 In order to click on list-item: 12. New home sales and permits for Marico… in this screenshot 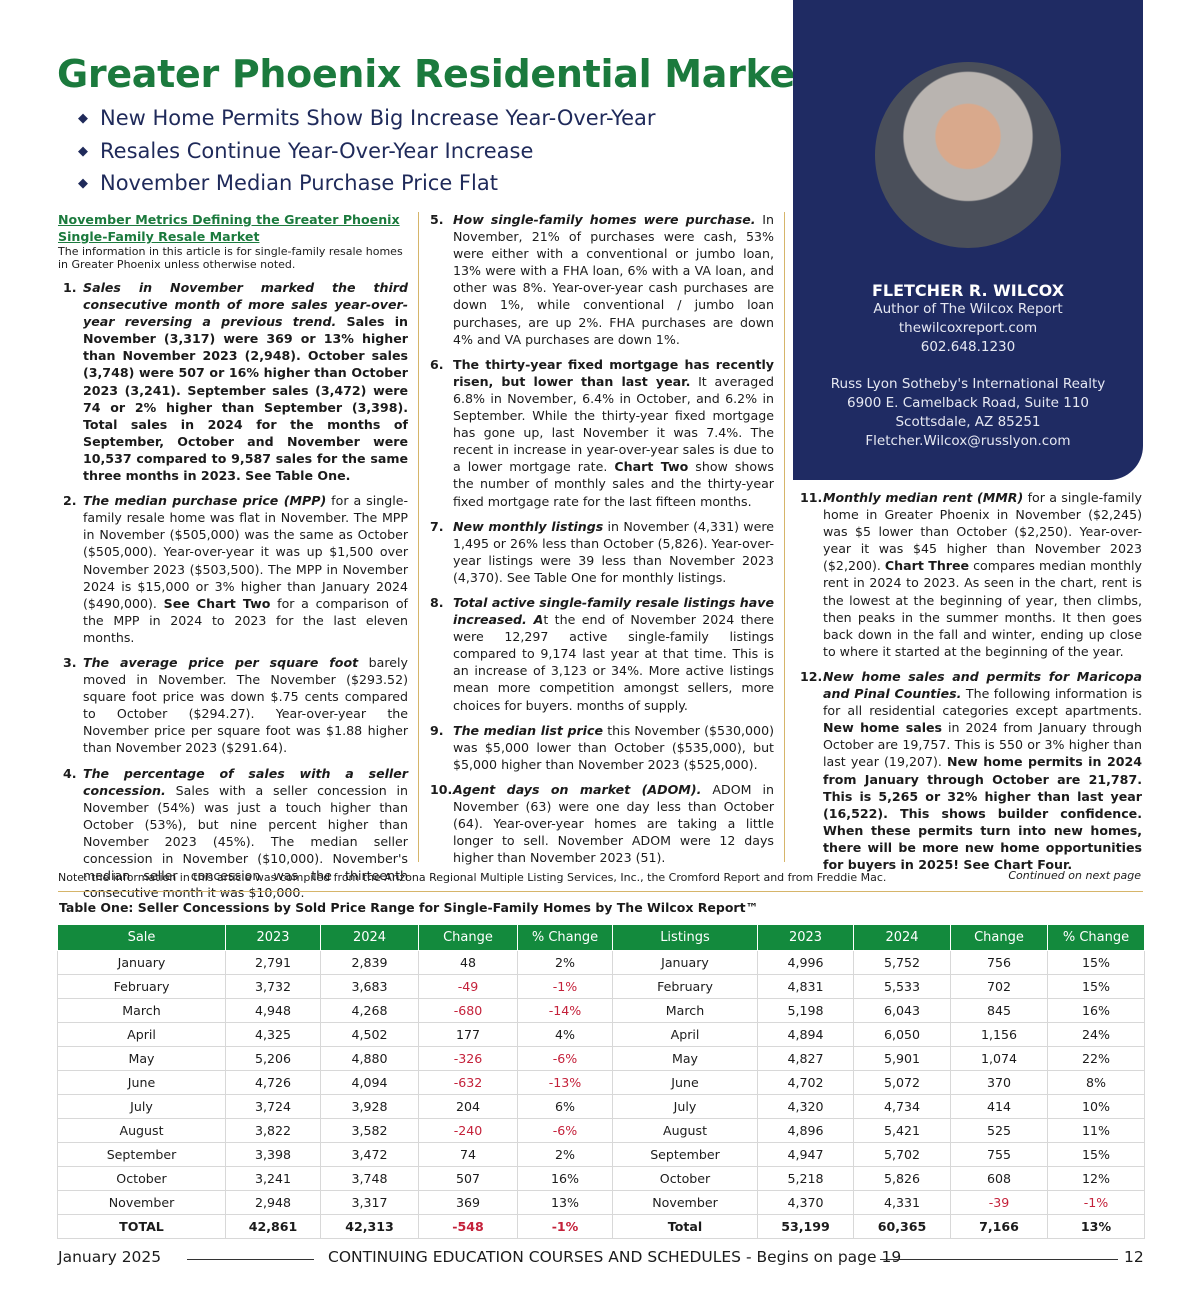, I will do `click(971, 770)`.